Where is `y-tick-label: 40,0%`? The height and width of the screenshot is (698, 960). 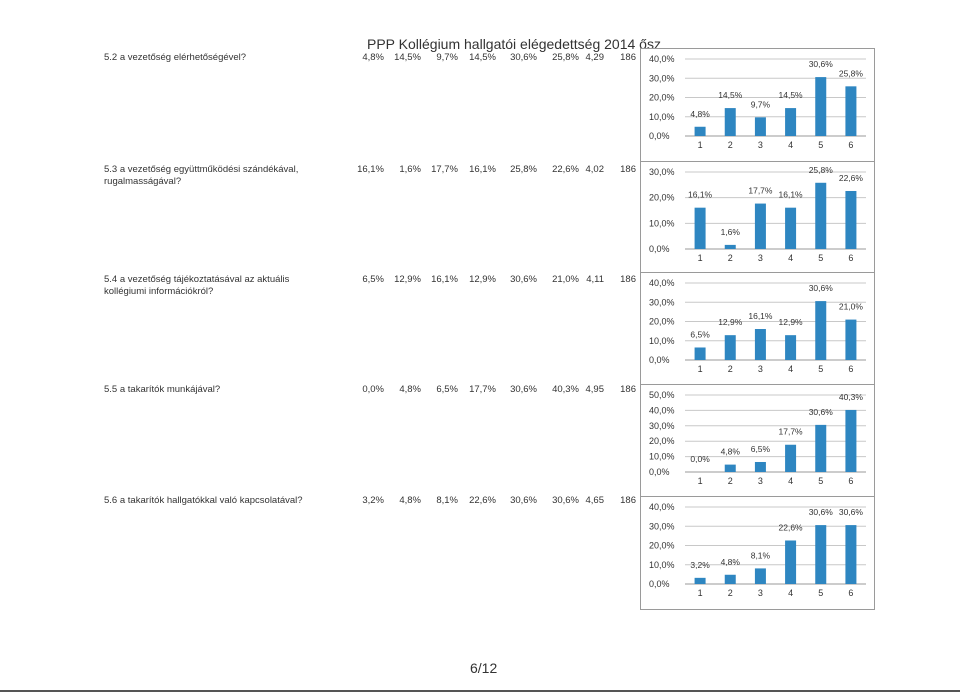
y-tick-label: 40,0% is located at coordinates (662, 59).